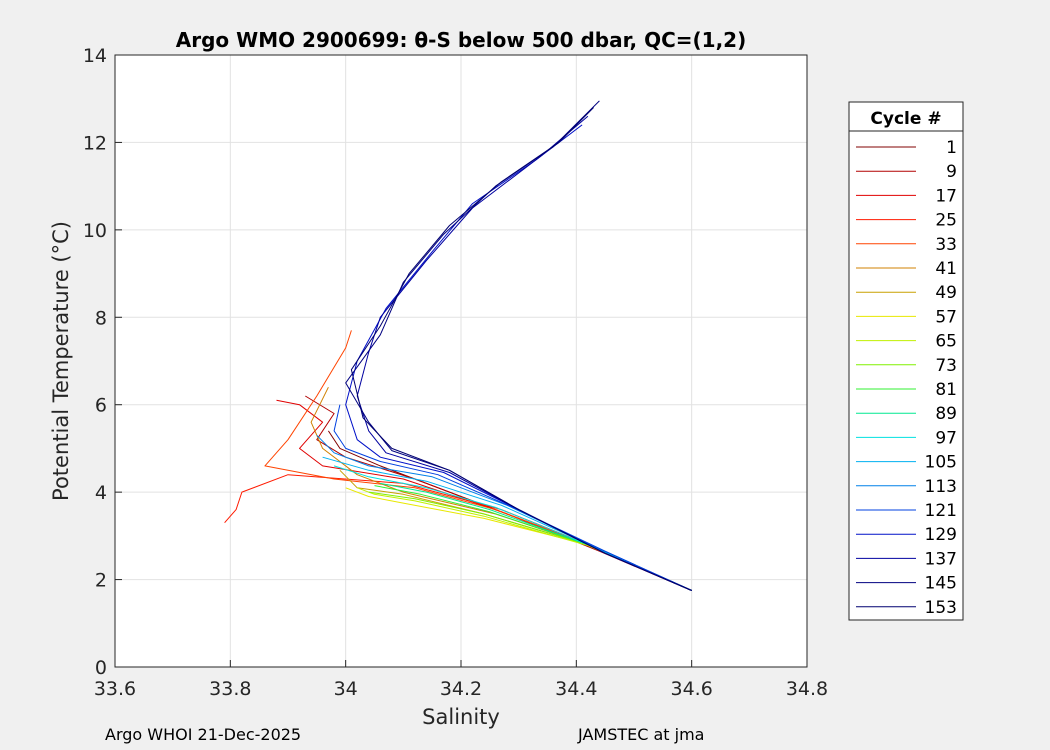 The width and height of the screenshot is (1050, 750). Describe the element at coordinates (576, 689) in the screenshot. I see `x-tick-label: 34.4` at that location.